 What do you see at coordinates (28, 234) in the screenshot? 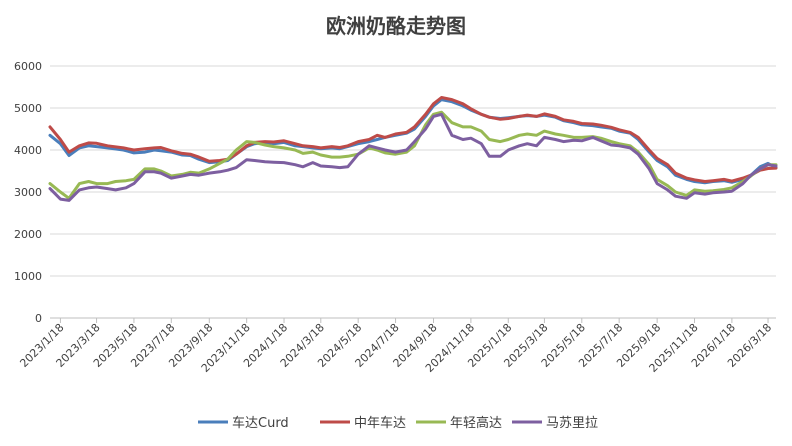
I see `y-tick-label: 2000` at bounding box center [28, 234].